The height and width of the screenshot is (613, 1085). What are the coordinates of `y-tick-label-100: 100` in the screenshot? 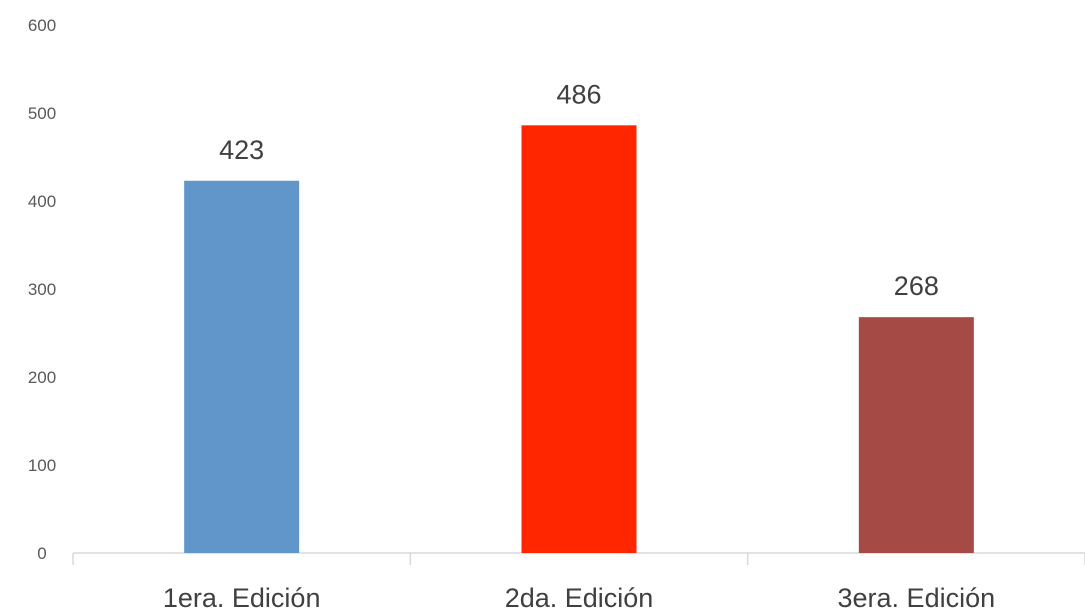 It's located at (42, 465).